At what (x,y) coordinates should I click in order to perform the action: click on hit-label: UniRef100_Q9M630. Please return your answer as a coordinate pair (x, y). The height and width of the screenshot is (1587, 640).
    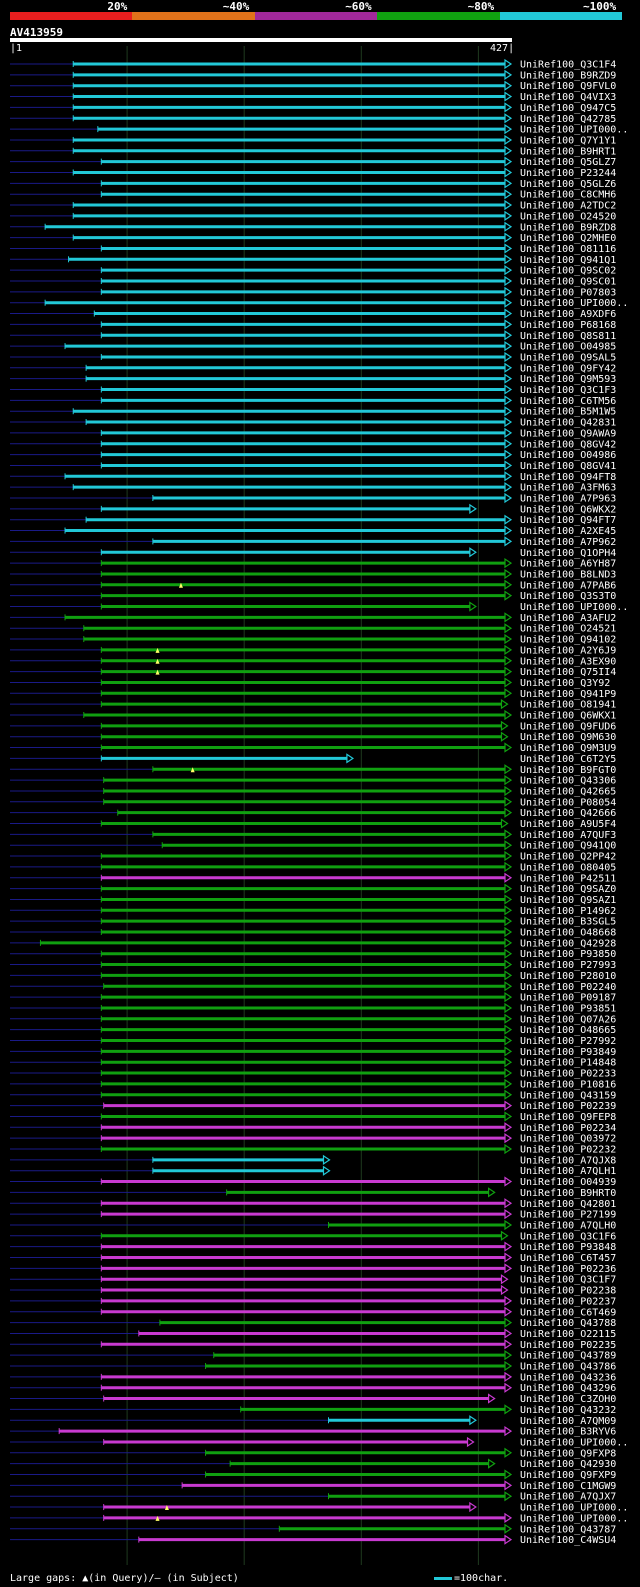
    Looking at the image, I should click on (568, 737).